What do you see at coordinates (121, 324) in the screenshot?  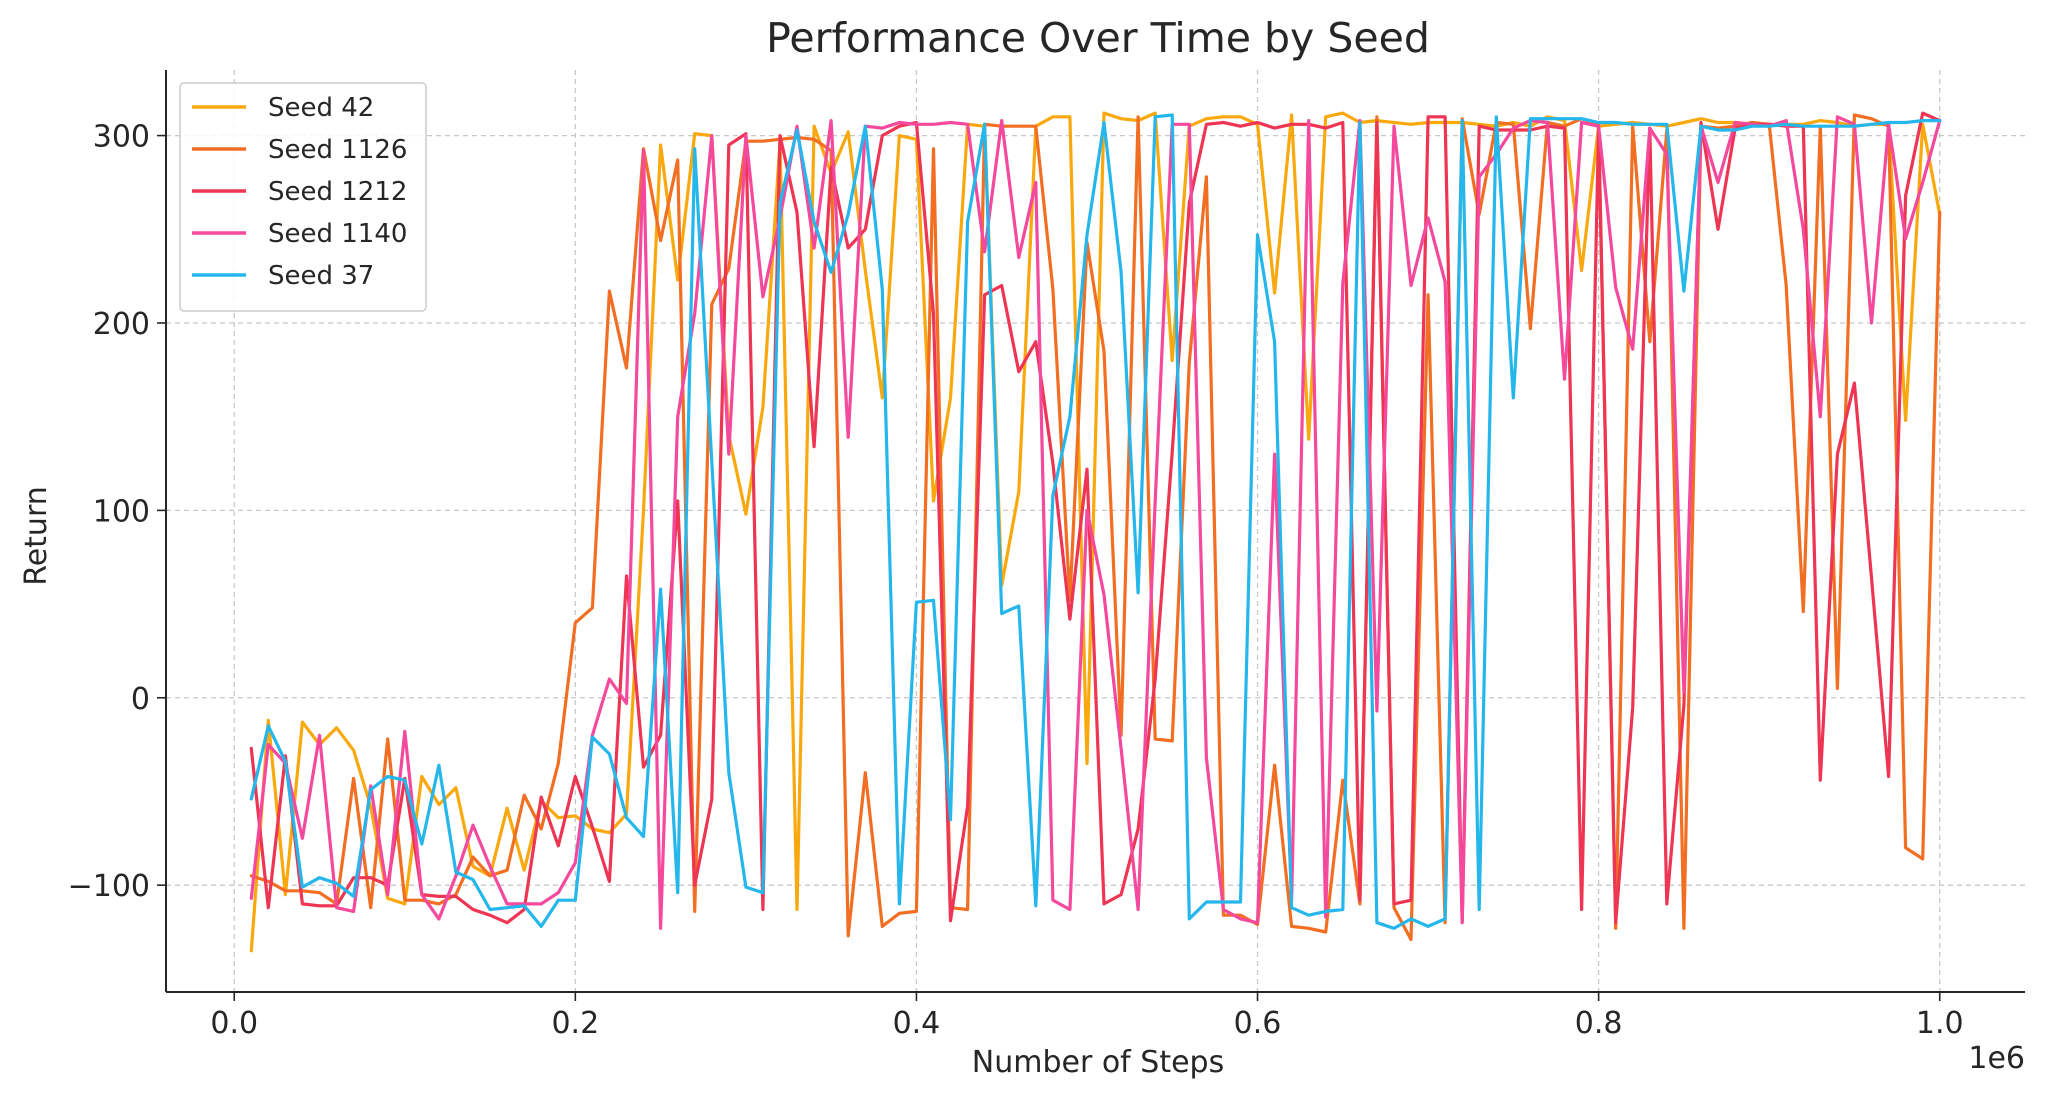 I see `y-tick-label: 200` at bounding box center [121, 324].